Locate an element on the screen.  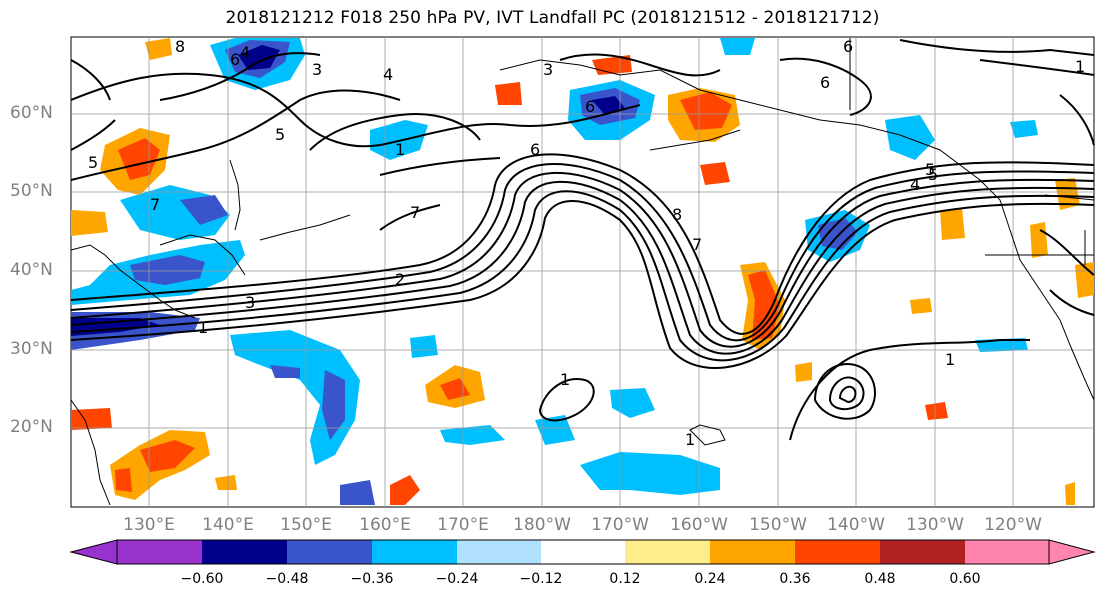
colorbar-tick-label: −0.60 is located at coordinates (202, 579).